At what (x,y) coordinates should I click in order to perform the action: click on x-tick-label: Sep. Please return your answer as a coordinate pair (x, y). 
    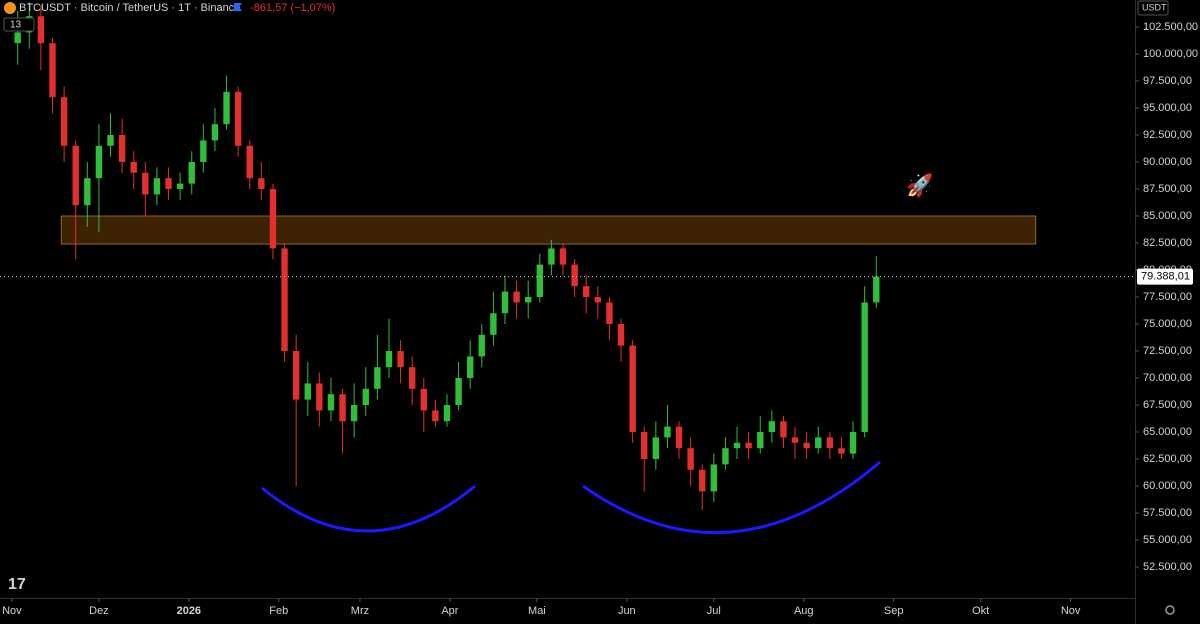
    Looking at the image, I should click on (894, 611).